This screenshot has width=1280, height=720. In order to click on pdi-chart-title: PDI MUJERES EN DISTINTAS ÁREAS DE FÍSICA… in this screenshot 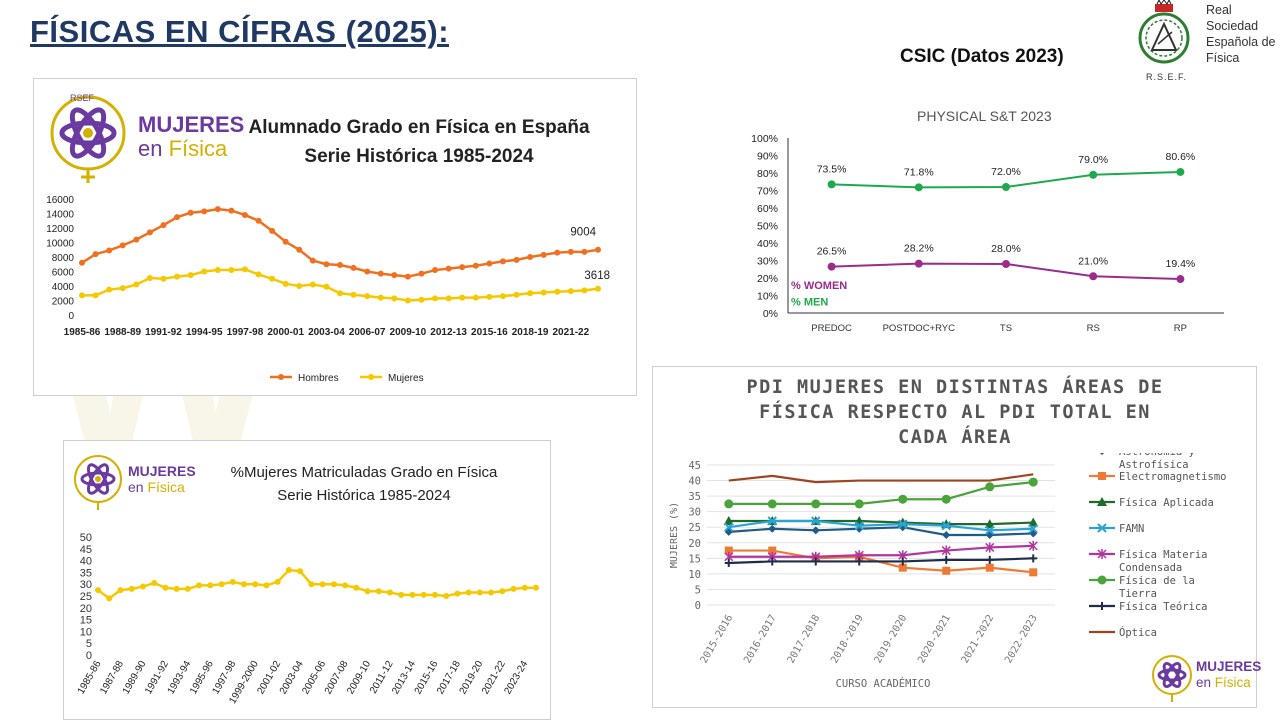, I will do `click(955, 412)`.